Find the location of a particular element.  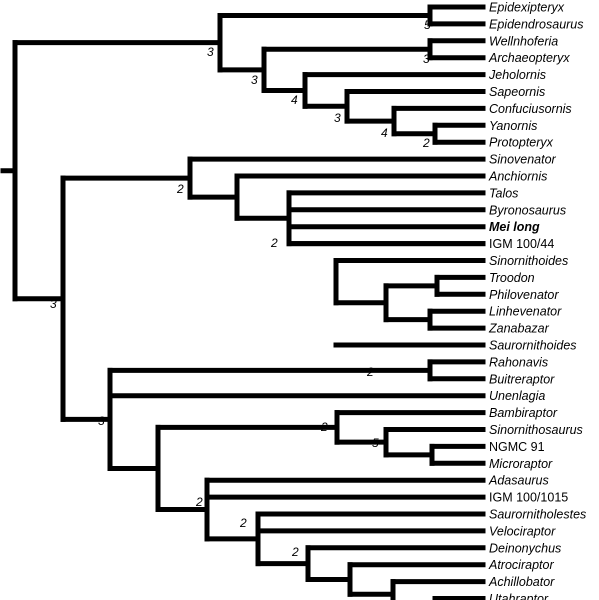

taxon-label: Bambiraptor is located at coordinates (523, 413).